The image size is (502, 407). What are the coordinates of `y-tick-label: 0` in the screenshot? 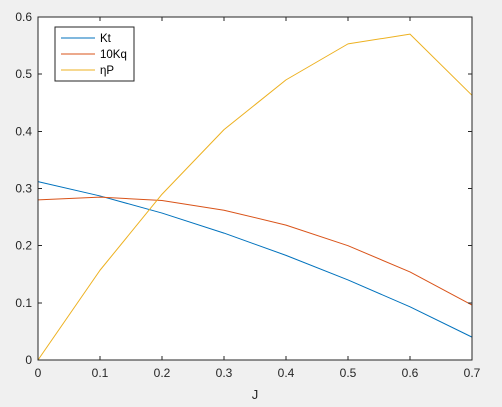 It's located at (28, 360).